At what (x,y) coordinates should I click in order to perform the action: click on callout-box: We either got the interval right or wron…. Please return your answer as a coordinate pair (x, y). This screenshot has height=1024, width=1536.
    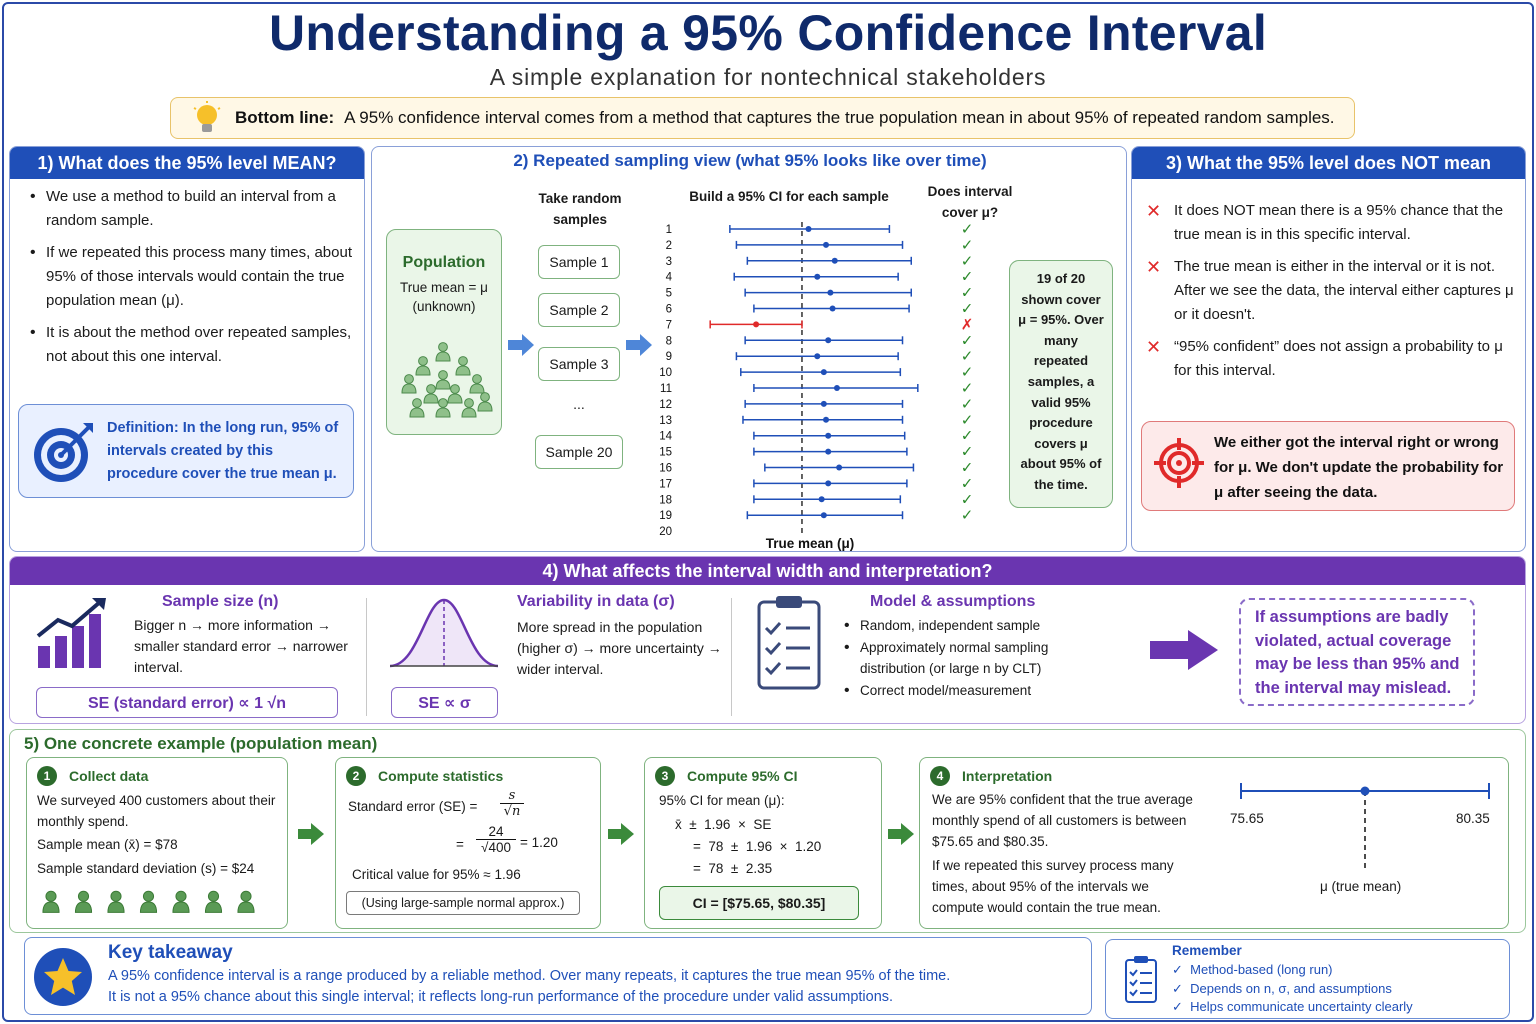
    Looking at the image, I should click on (1328, 466).